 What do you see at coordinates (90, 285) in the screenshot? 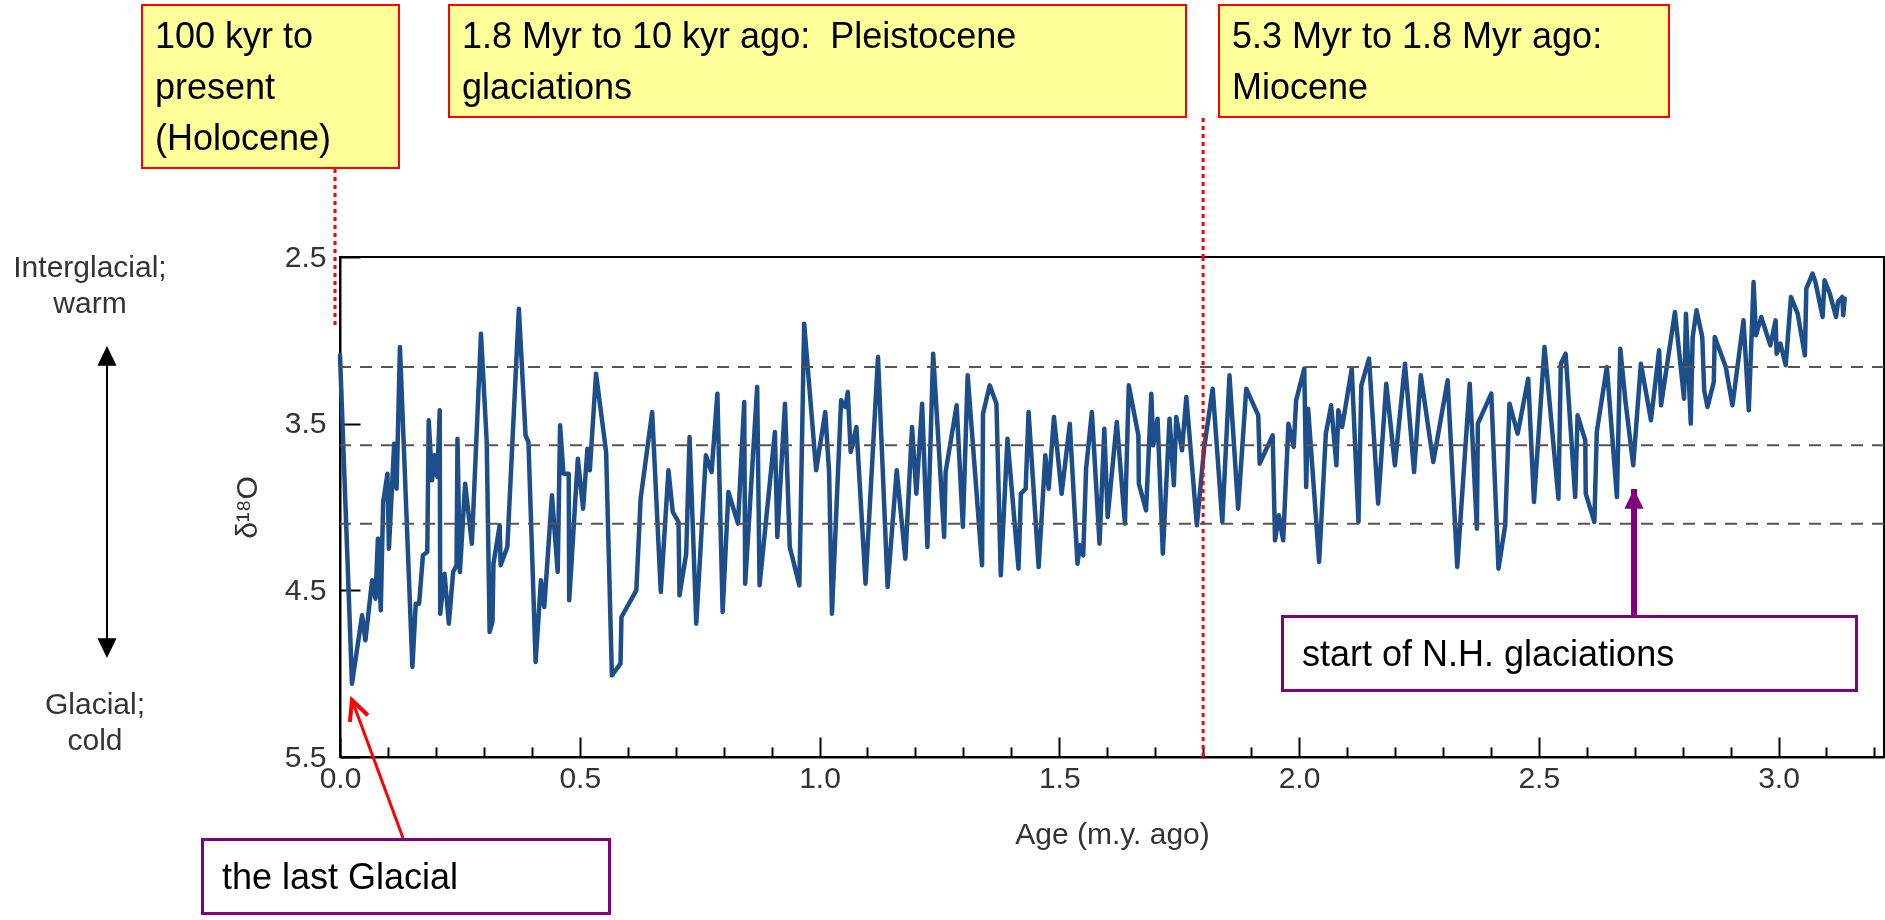
I see `text: Interglacial; warm` at bounding box center [90, 285].